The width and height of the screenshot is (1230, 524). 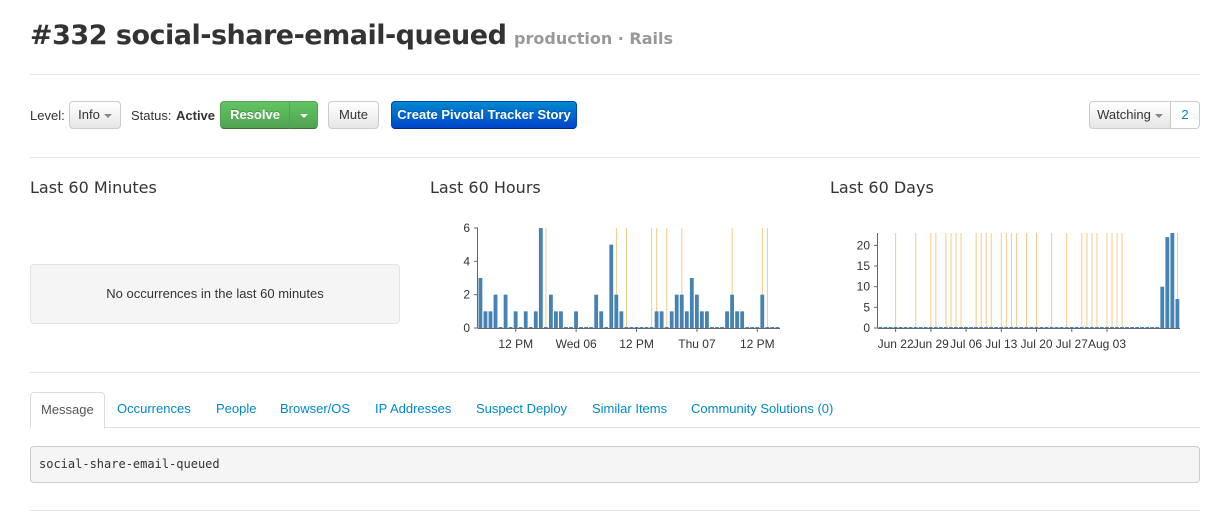 What do you see at coordinates (485, 187) in the screenshot?
I see `section-title-hours: Last 60 Hours` at bounding box center [485, 187].